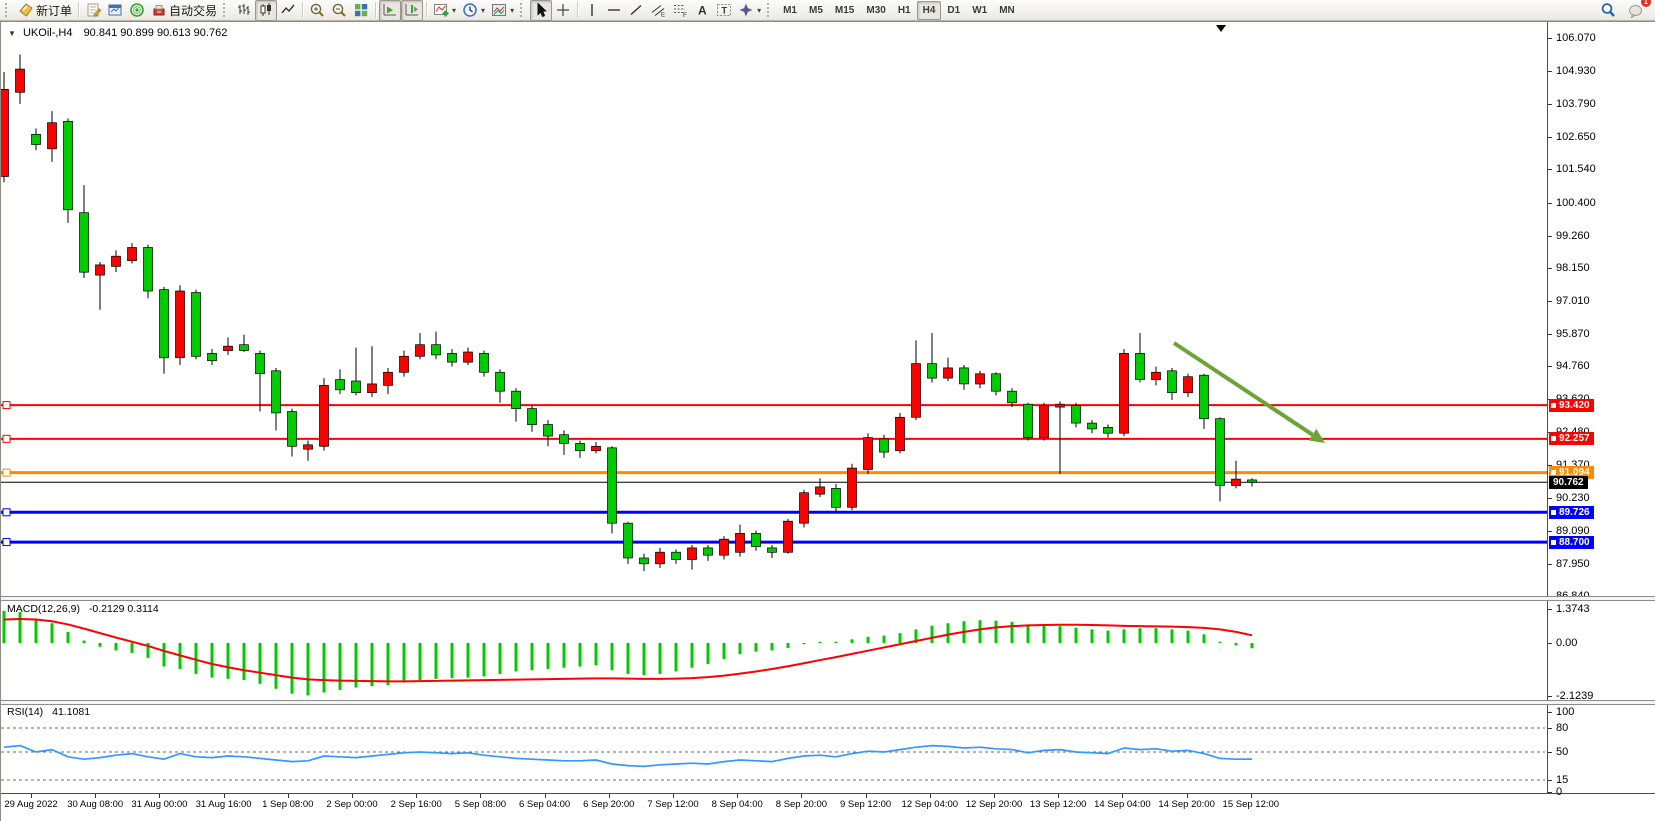 Image resolution: width=1655 pixels, height=821 pixels. I want to click on chart-shift-button, so click(412, 10).